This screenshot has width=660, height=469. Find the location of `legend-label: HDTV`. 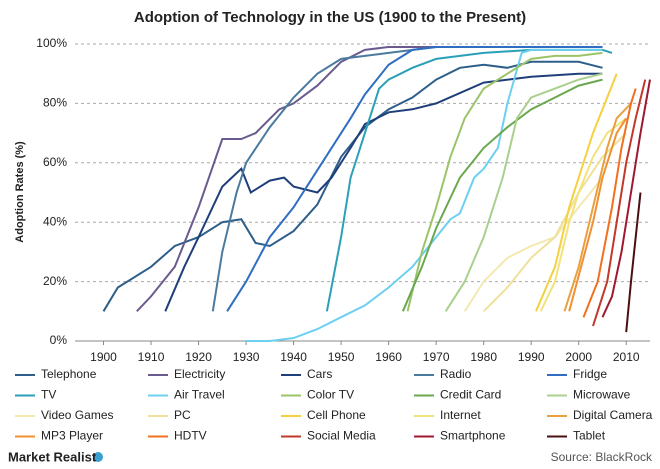

legend-label: HDTV is located at coordinates (190, 436).